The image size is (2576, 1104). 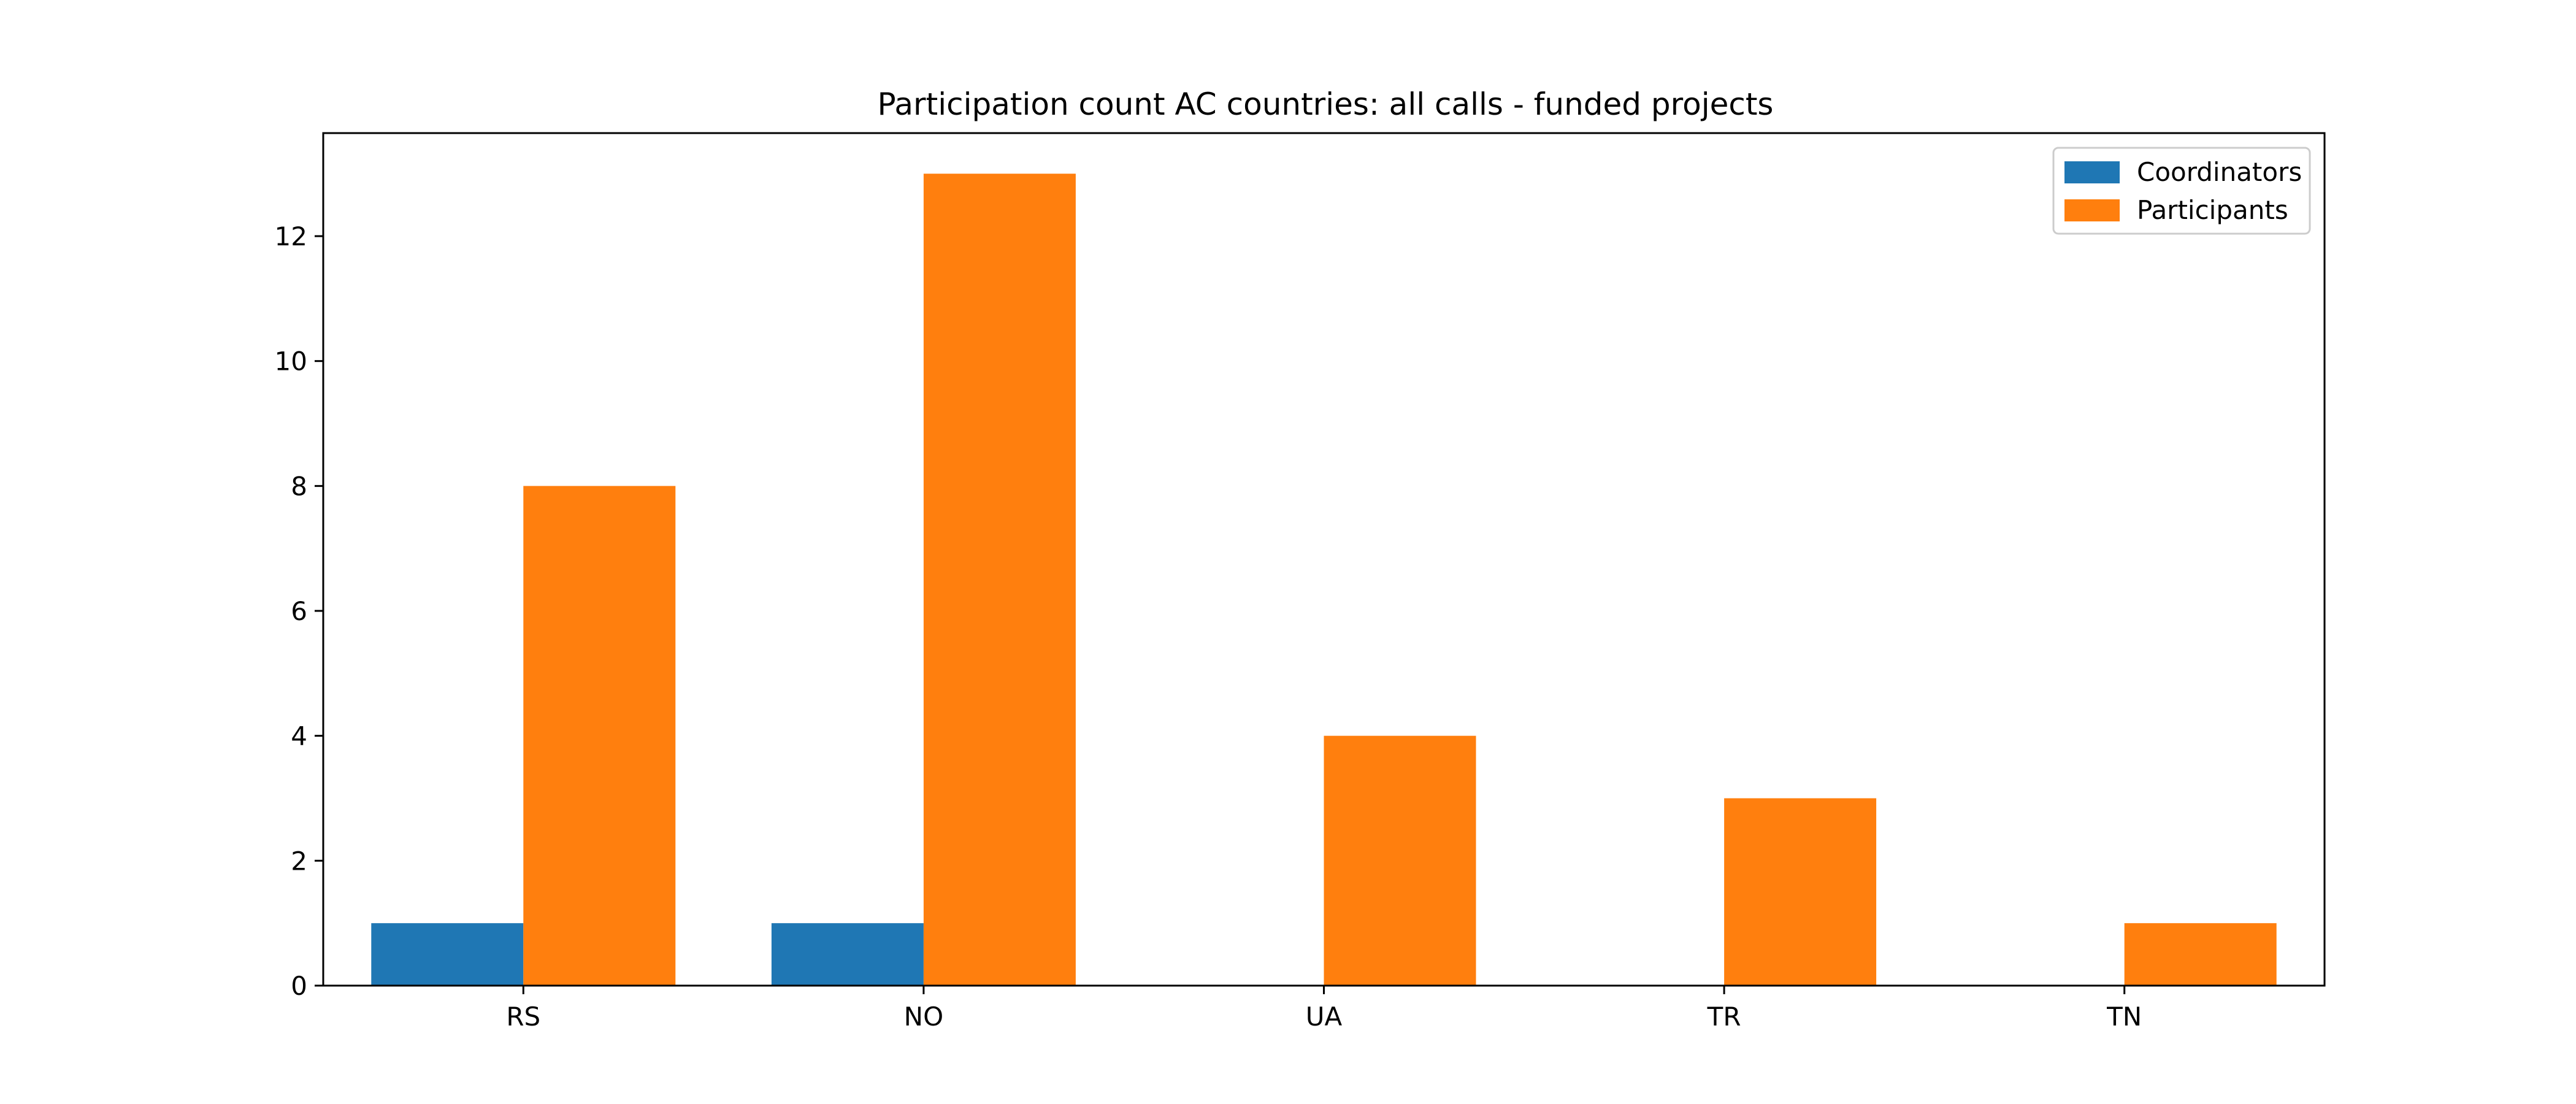 What do you see at coordinates (847, 954) in the screenshot?
I see `bar-coordinators-no` at bounding box center [847, 954].